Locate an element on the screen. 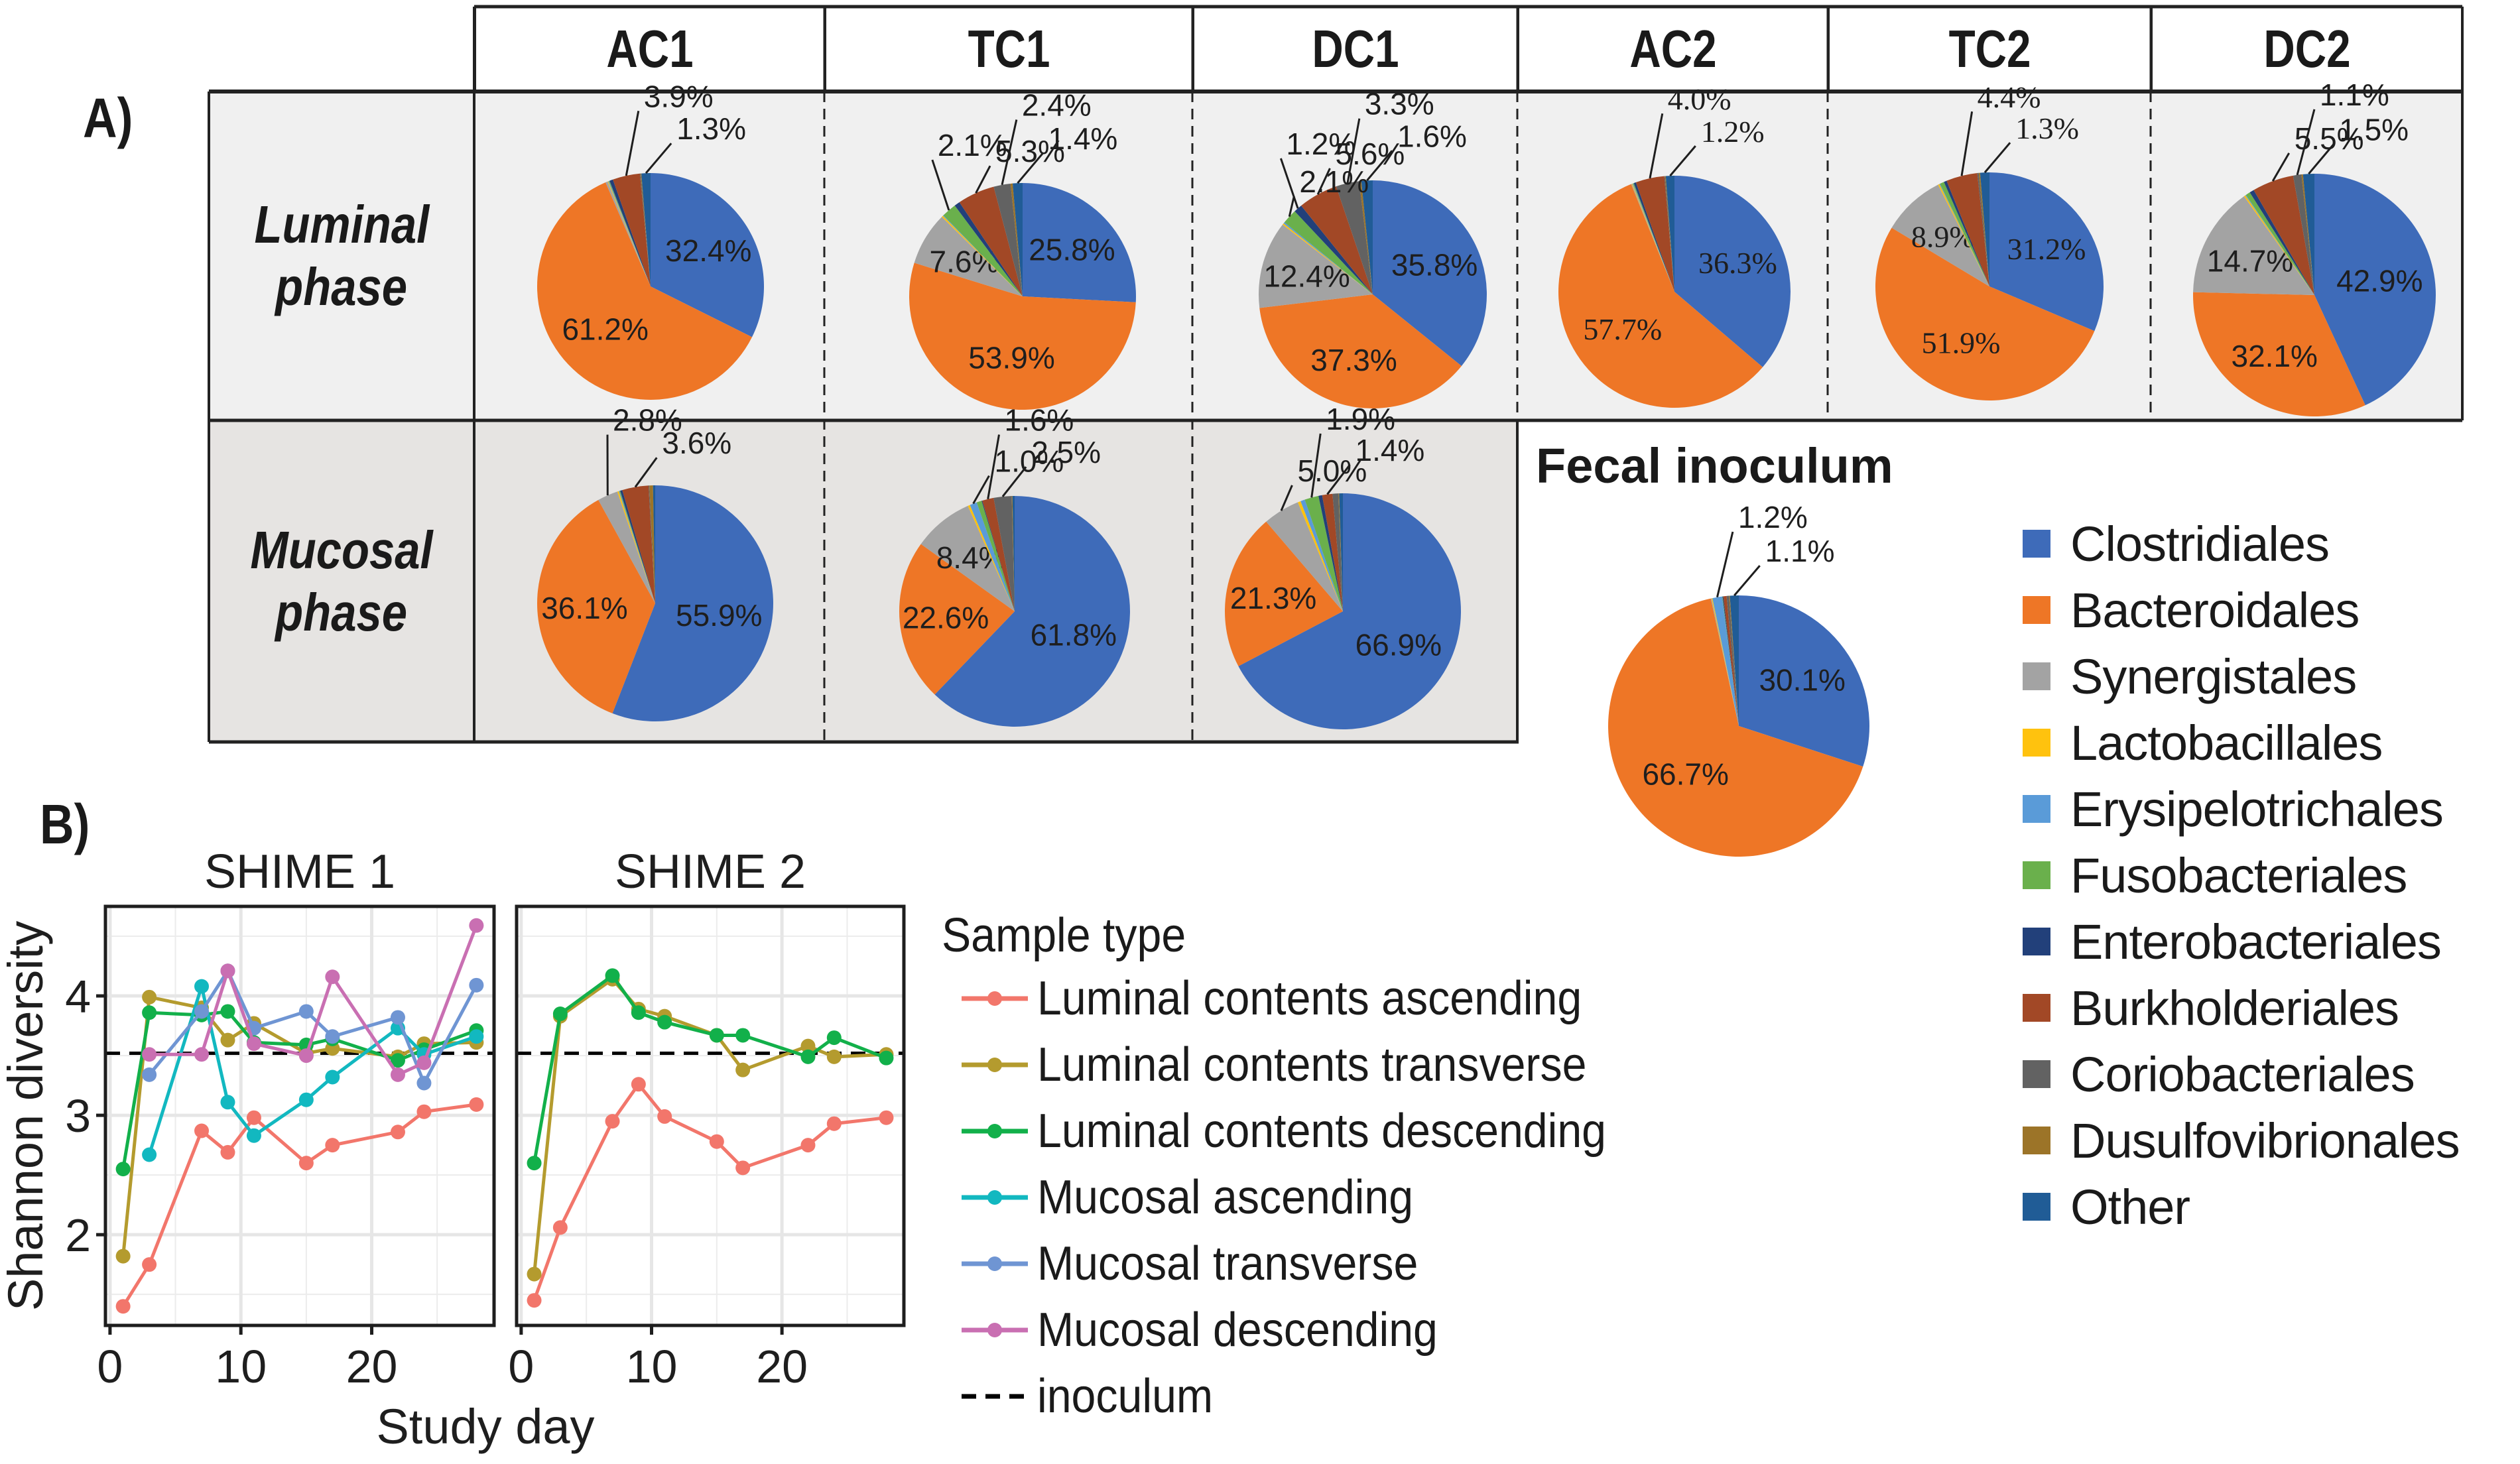  x-tick-label: 20 is located at coordinates (372, 1366).